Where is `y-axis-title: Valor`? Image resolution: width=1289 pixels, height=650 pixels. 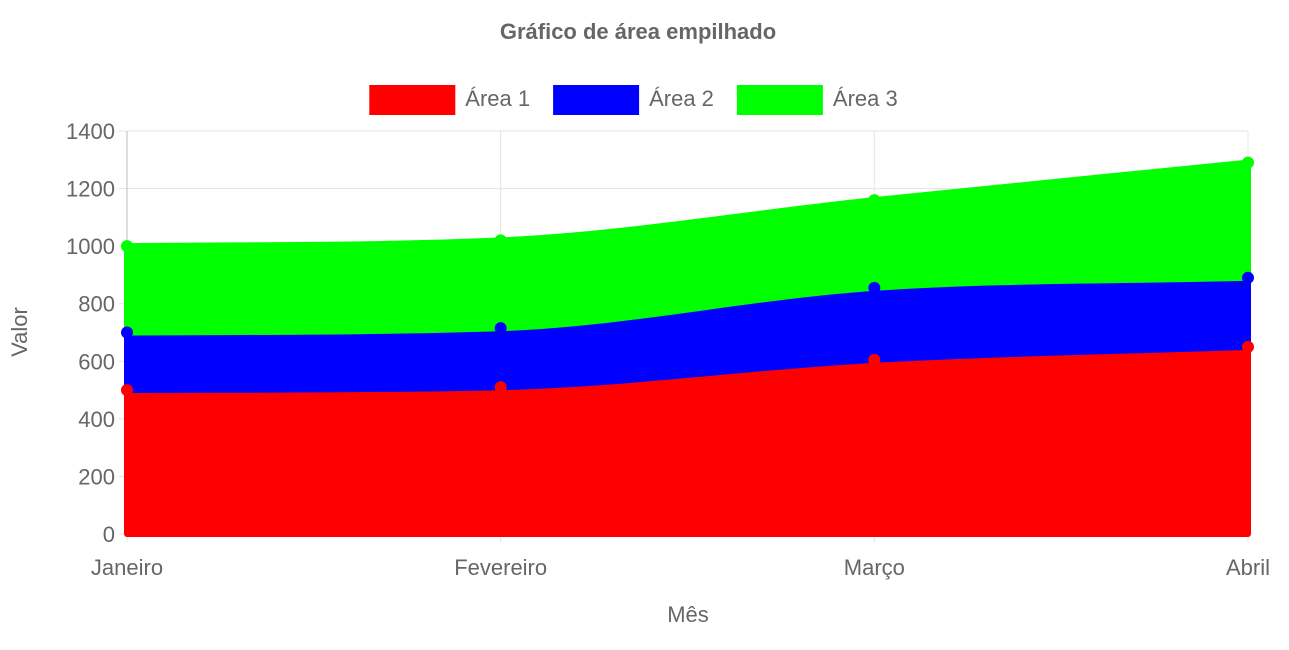
y-axis-title: Valor is located at coordinates (19, 332).